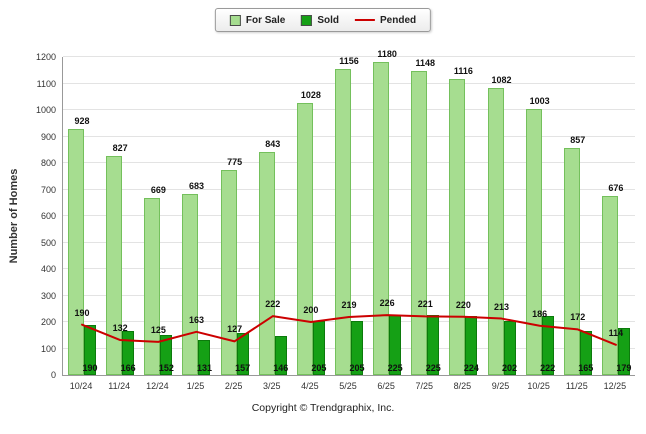 The height and width of the screenshot is (434, 646). What do you see at coordinates (310, 386) in the screenshot?
I see `x-axis-tick-label: 4/25` at bounding box center [310, 386].